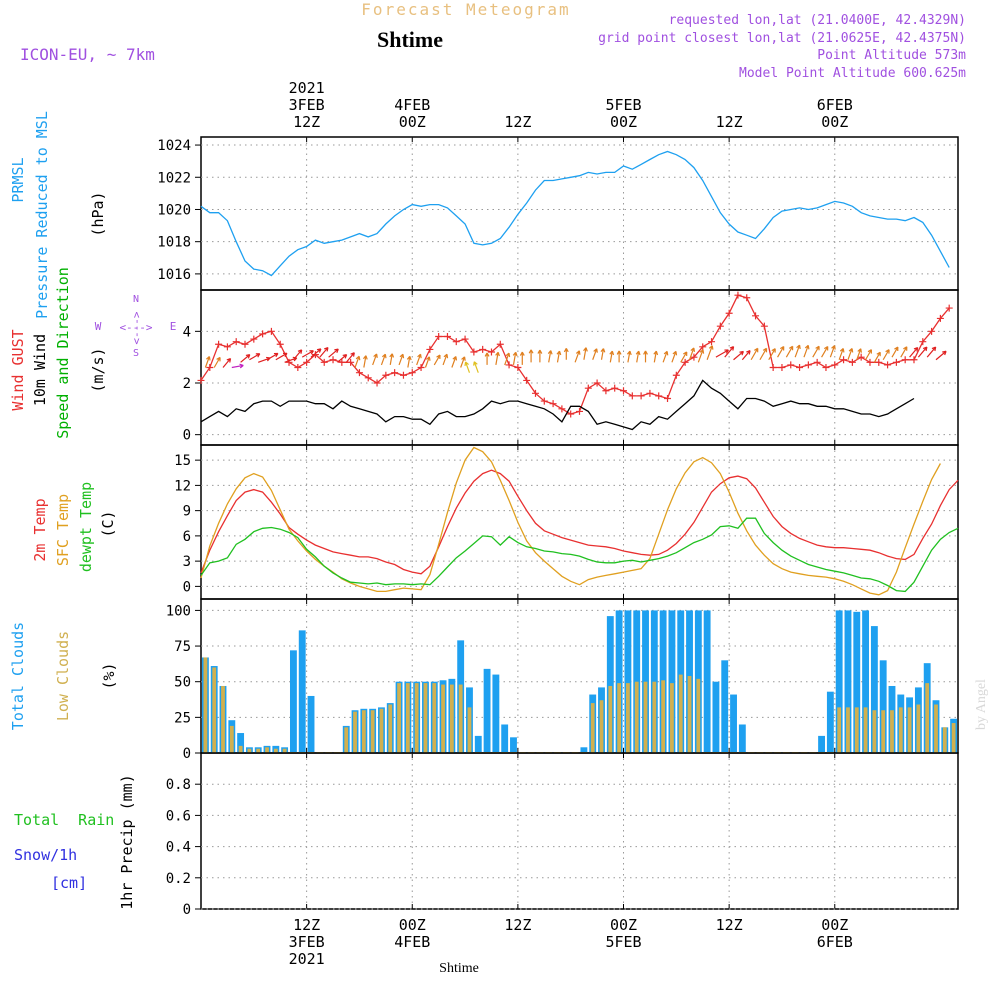 This screenshot has width=1000, height=1004. Describe the element at coordinates (817, 20) in the screenshot. I see `requested-coords: requested lon,lat (21.0400E, 42.4329N)` at that location.